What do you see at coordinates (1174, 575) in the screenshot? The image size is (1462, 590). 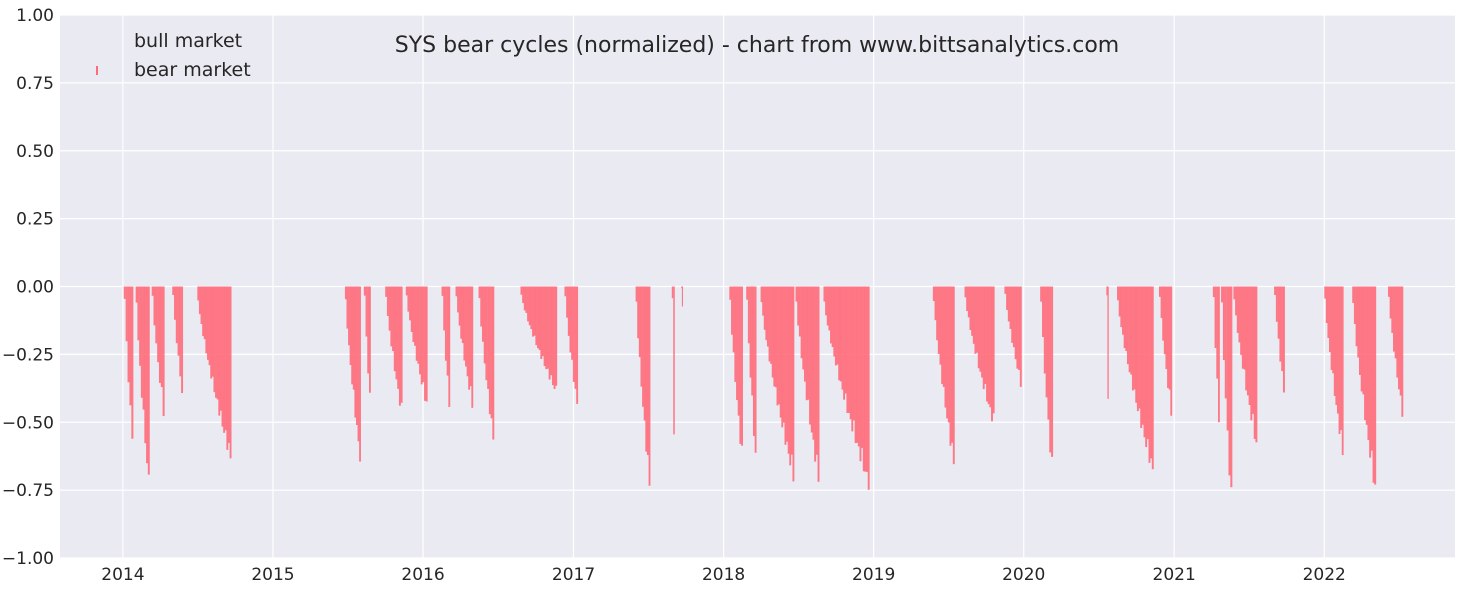 I see `x-tick-label: 2021` at bounding box center [1174, 575].